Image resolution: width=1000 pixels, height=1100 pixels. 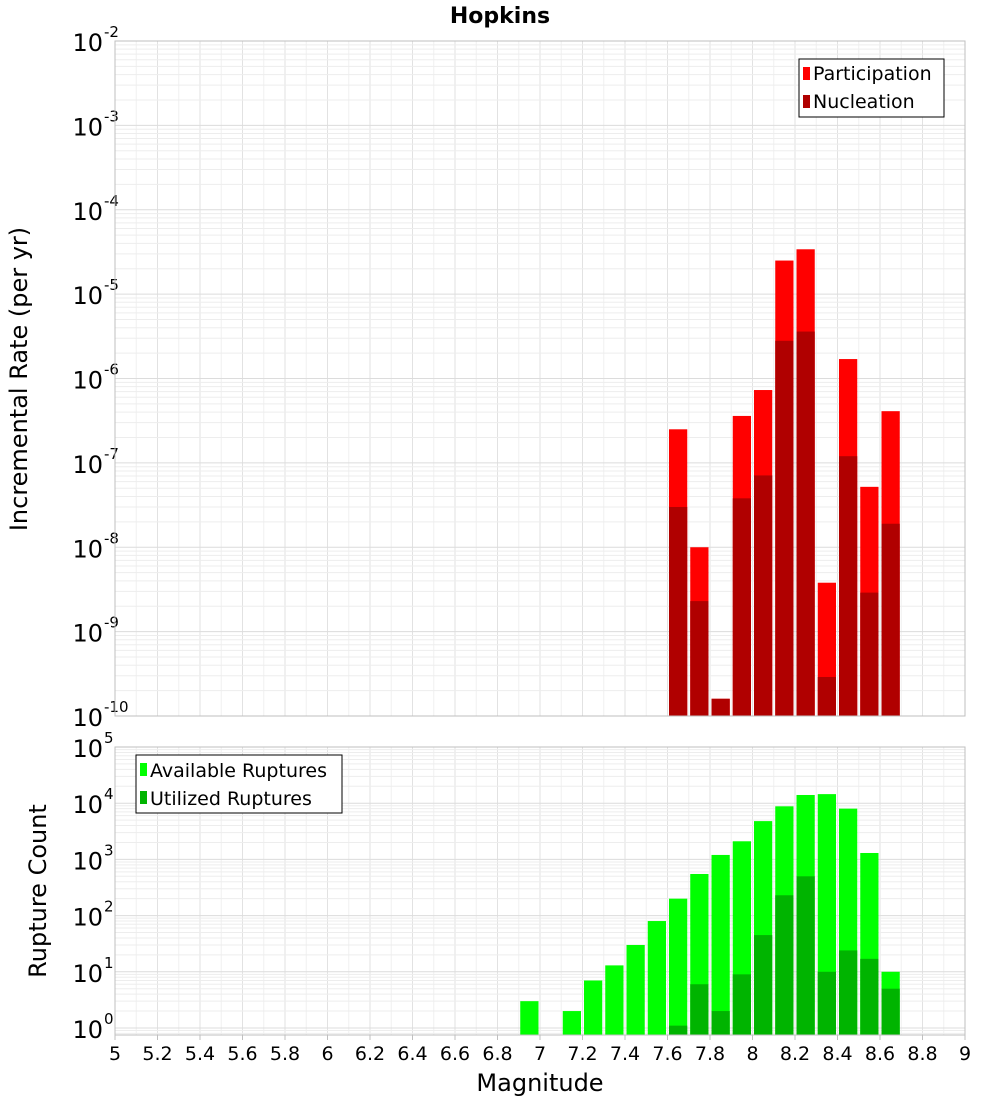 What do you see at coordinates (752, 1054) in the screenshot?
I see `x-tick-label: 8` at bounding box center [752, 1054].